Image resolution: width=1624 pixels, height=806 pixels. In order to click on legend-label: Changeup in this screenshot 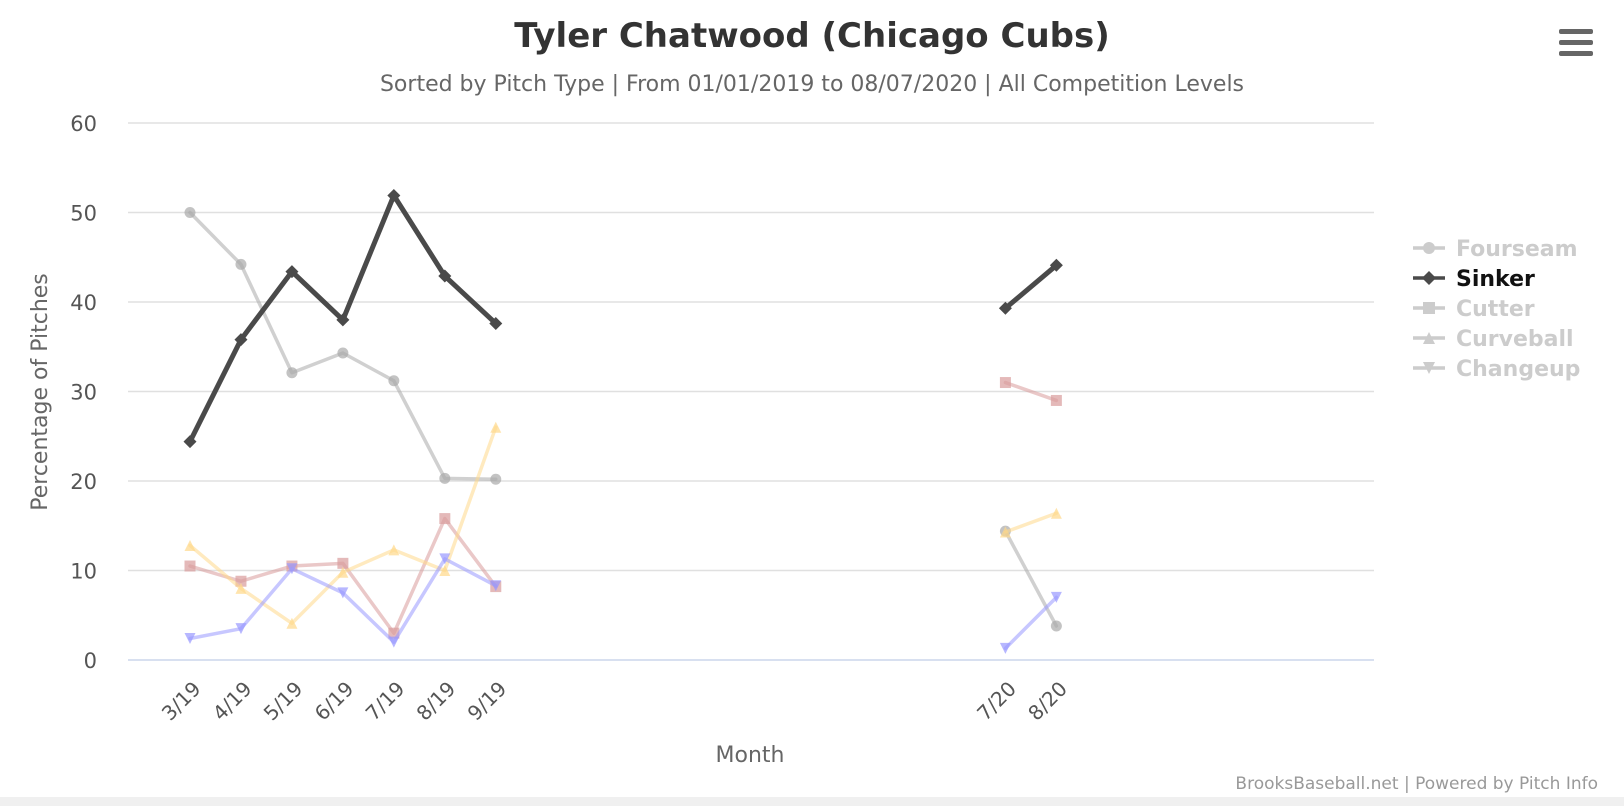, I will do `click(1518, 369)`.